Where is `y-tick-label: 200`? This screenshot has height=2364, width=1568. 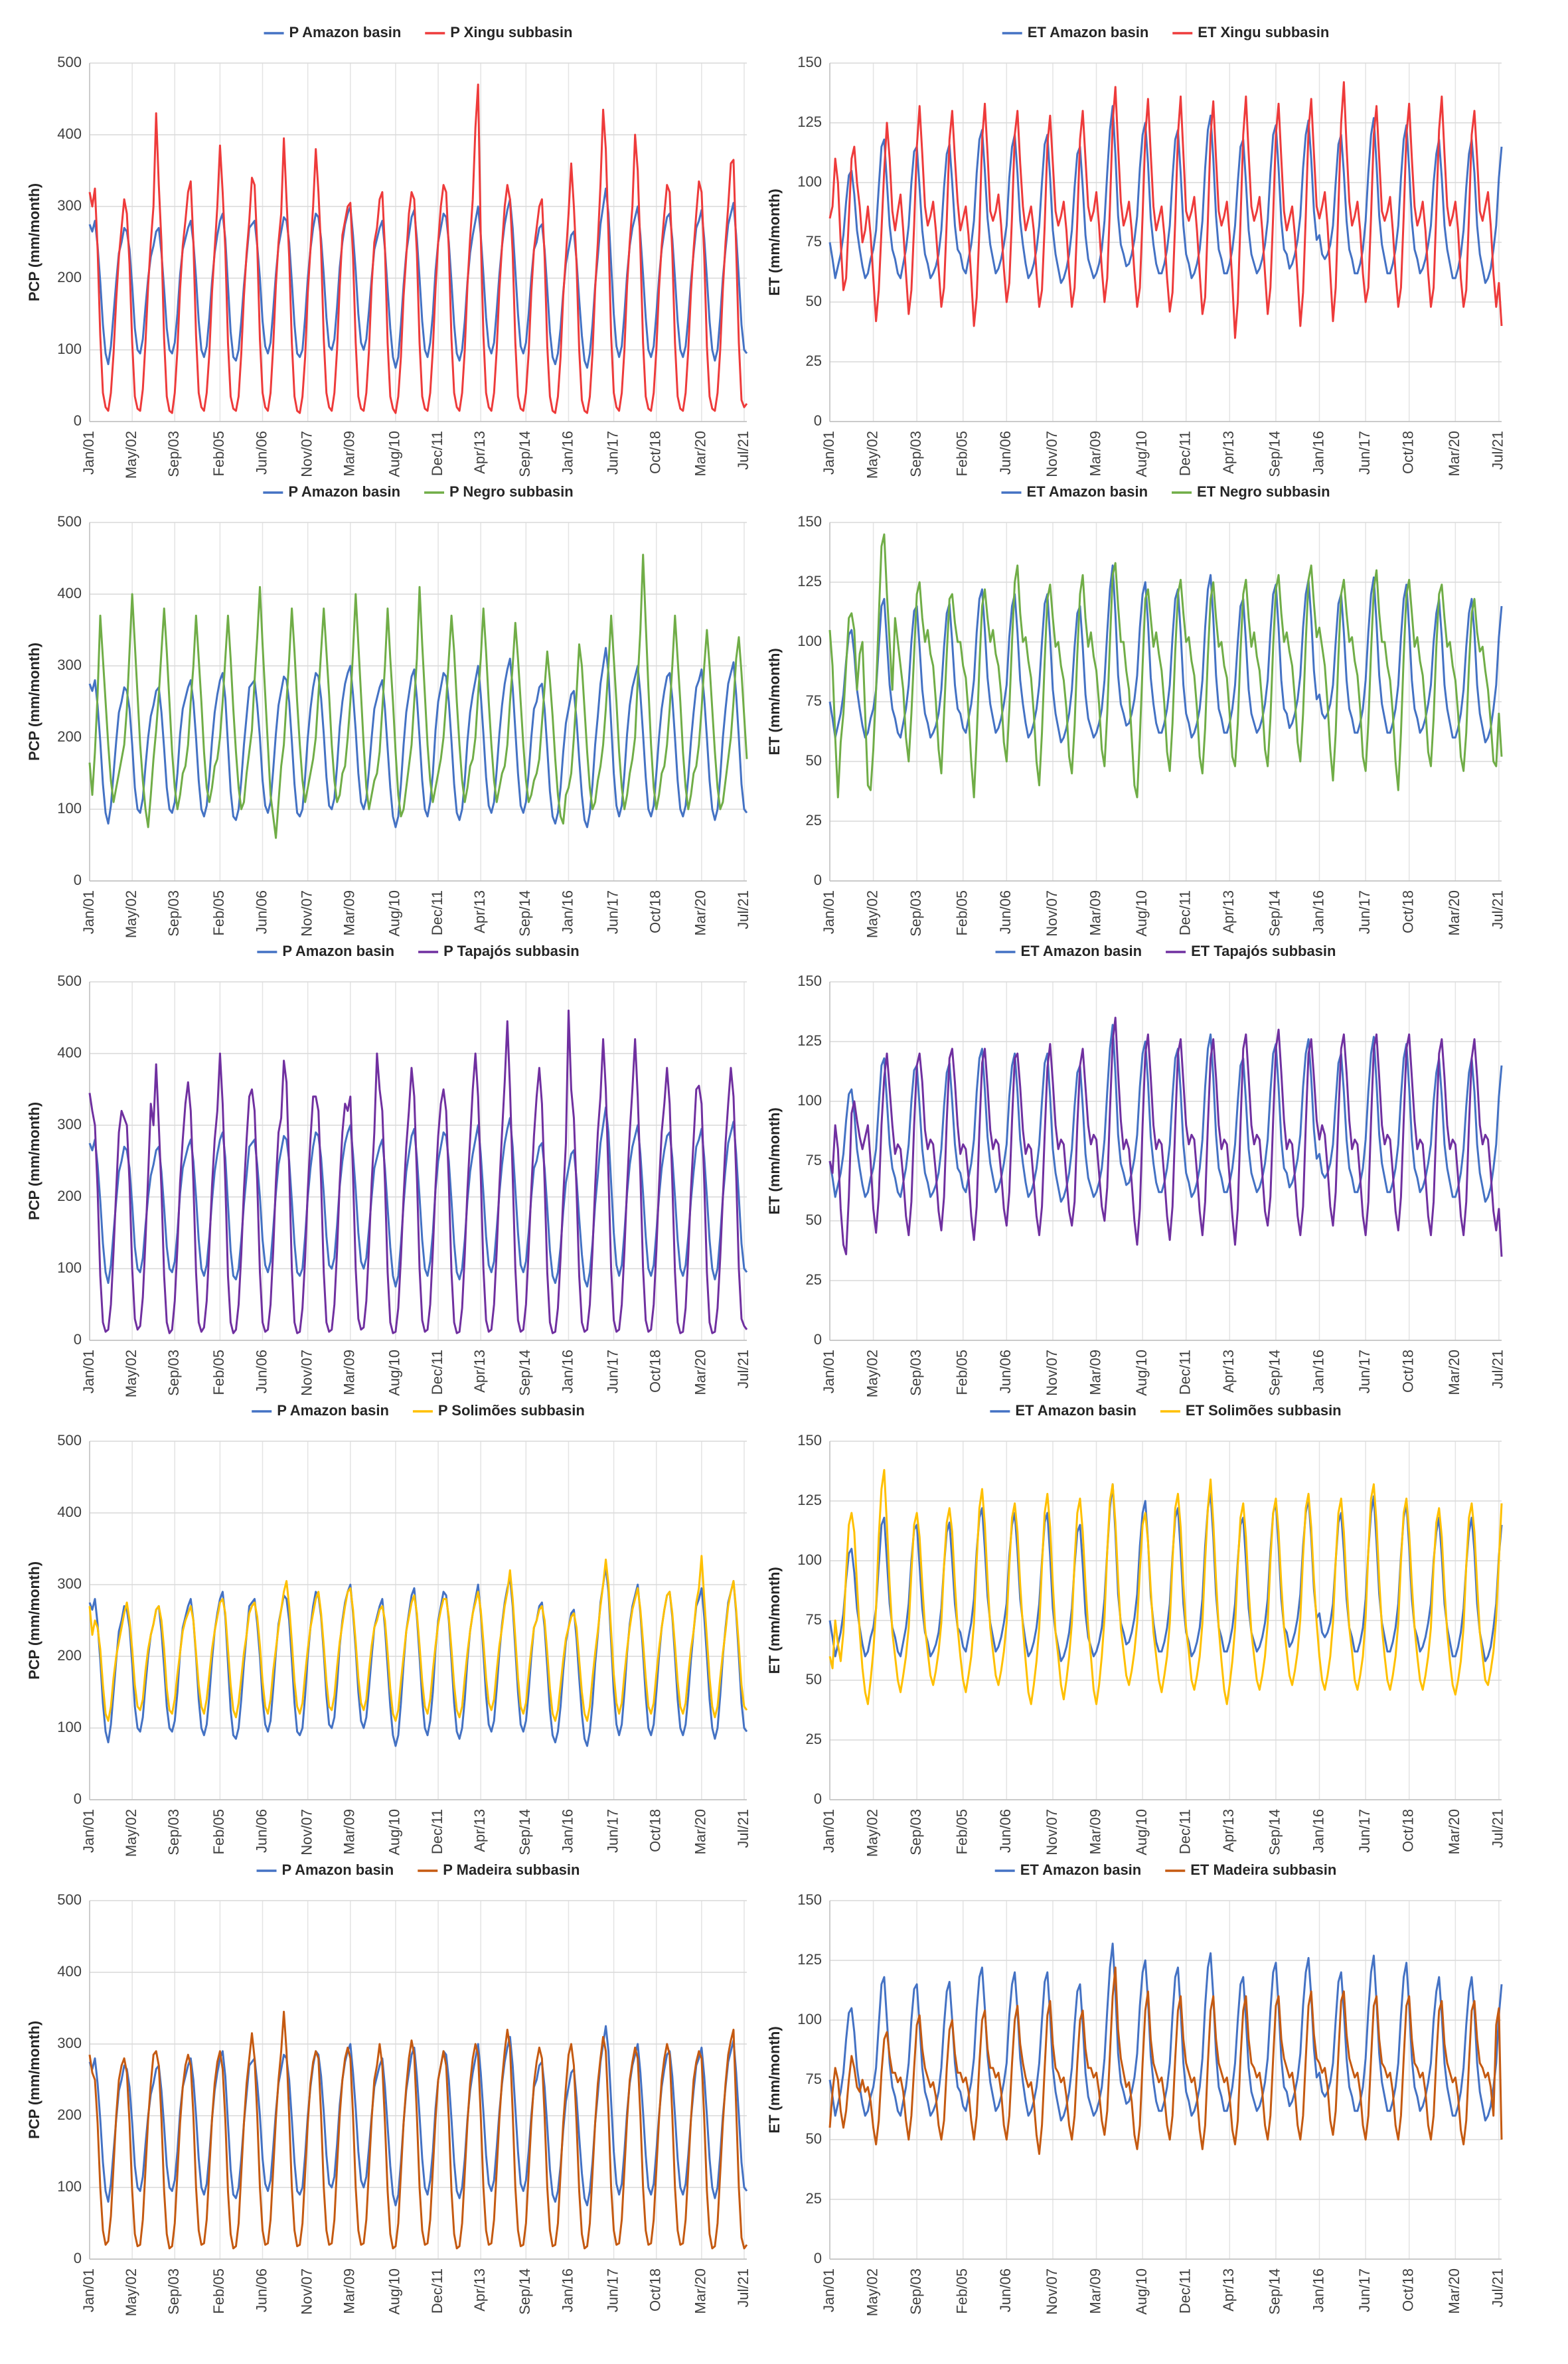 y-tick-label: 200 is located at coordinates (69, 2114).